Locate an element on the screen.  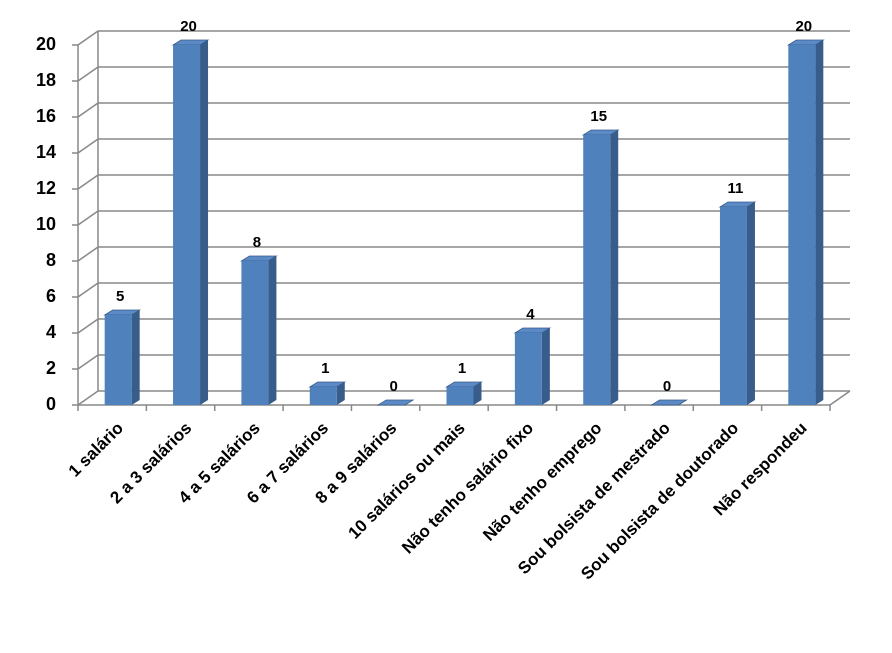
x-tick-label: 10 salários ou mais is located at coordinates (406, 480).